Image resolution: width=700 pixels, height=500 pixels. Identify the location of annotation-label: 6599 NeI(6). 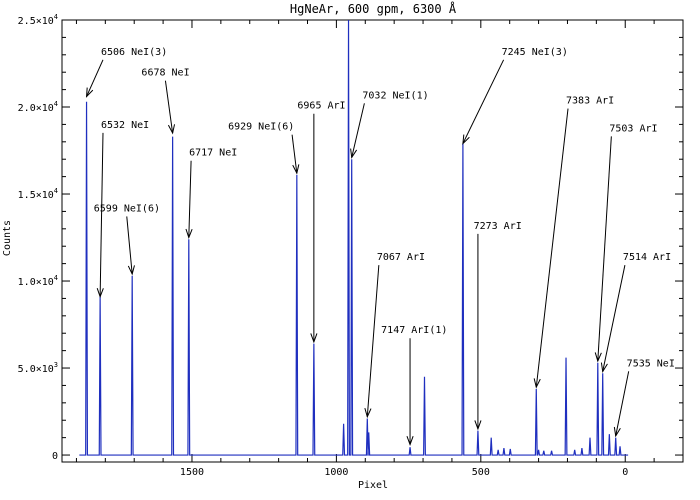
(127, 208).